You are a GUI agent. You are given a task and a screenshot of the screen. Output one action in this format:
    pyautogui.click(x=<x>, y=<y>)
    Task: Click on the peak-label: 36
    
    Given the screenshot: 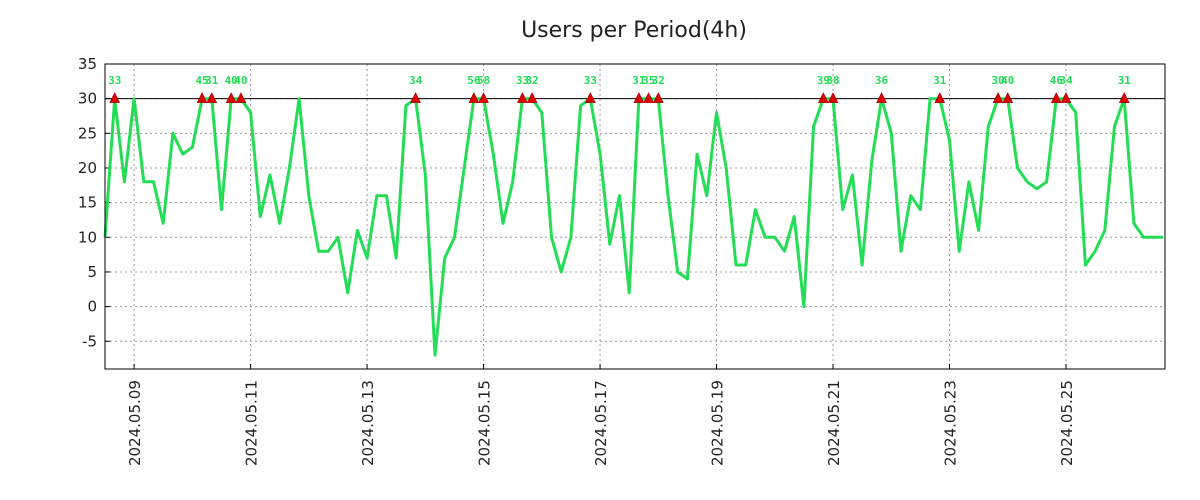 What is the action you would take?
    pyautogui.click(x=882, y=80)
    